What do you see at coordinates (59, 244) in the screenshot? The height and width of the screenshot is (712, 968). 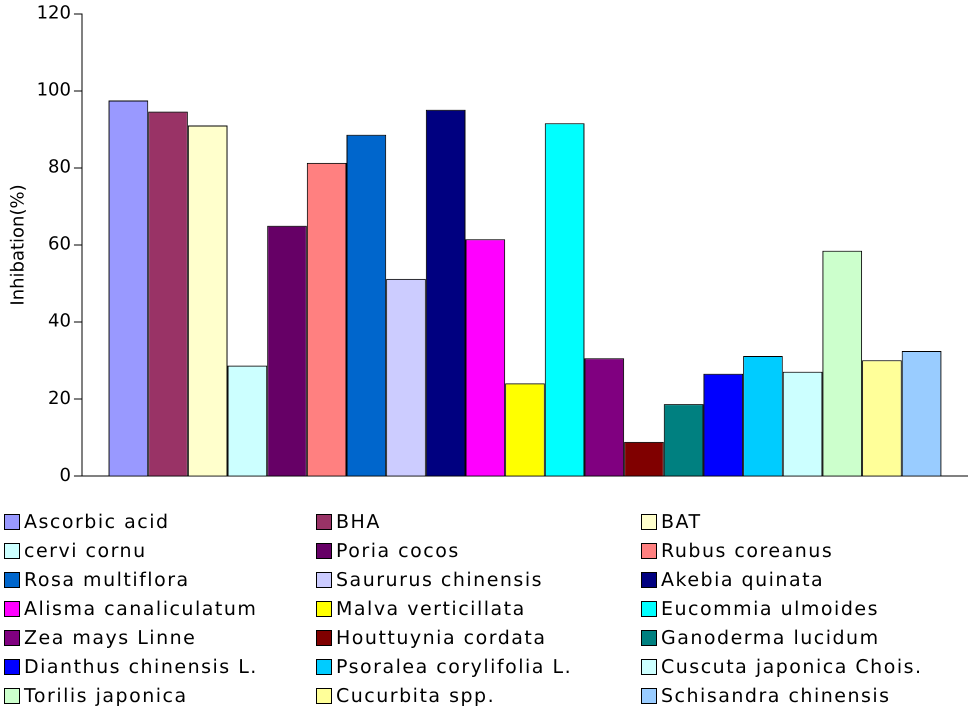 I see `y-tick-label: 60` at bounding box center [59, 244].